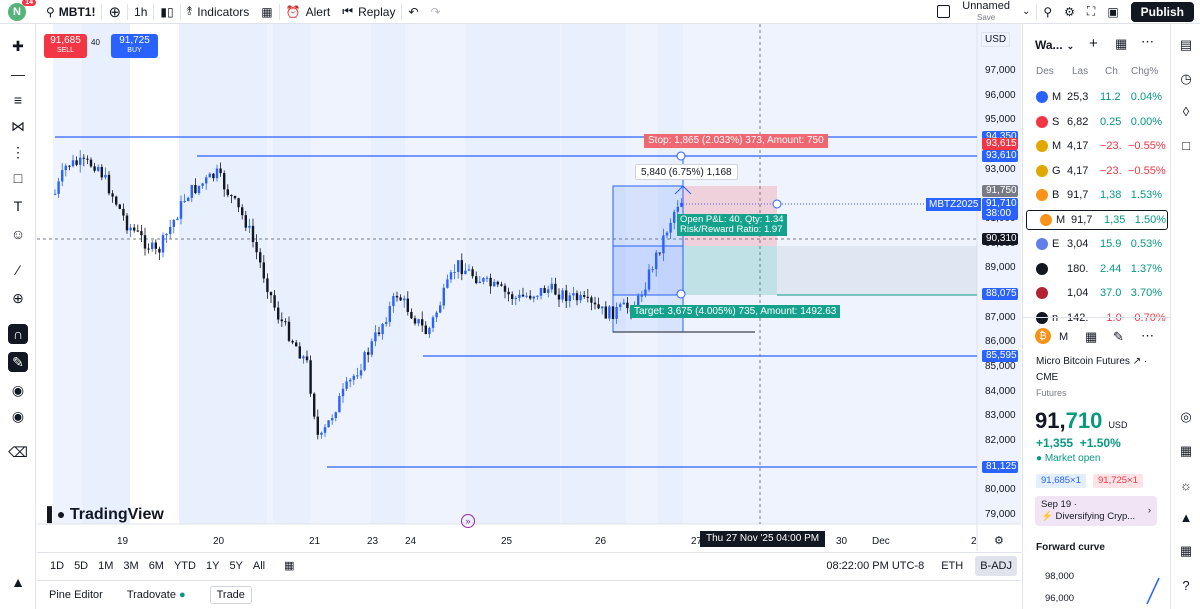 This screenshot has height=609, width=1200. Describe the element at coordinates (289, 566) in the screenshot. I see `date-range-calendar-icon: ▦` at that location.